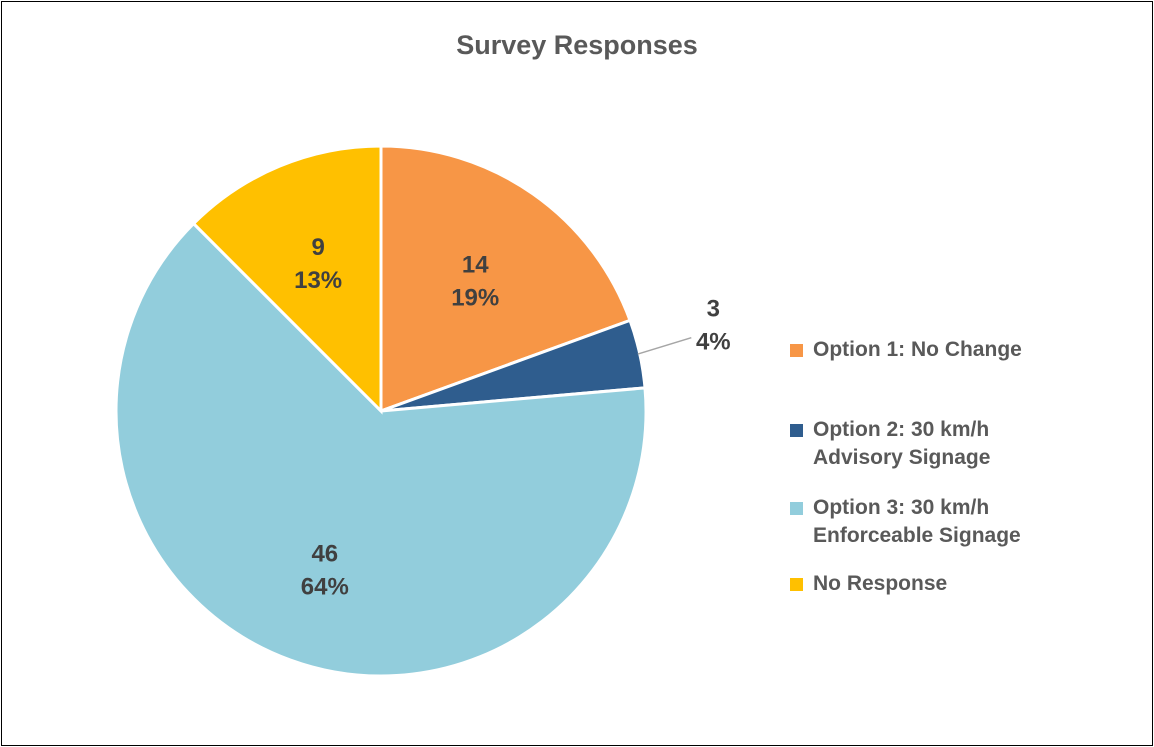 This screenshot has height=747, width=1154. What do you see at coordinates (324, 553) in the screenshot?
I see `value-label-option-3: 46` at bounding box center [324, 553].